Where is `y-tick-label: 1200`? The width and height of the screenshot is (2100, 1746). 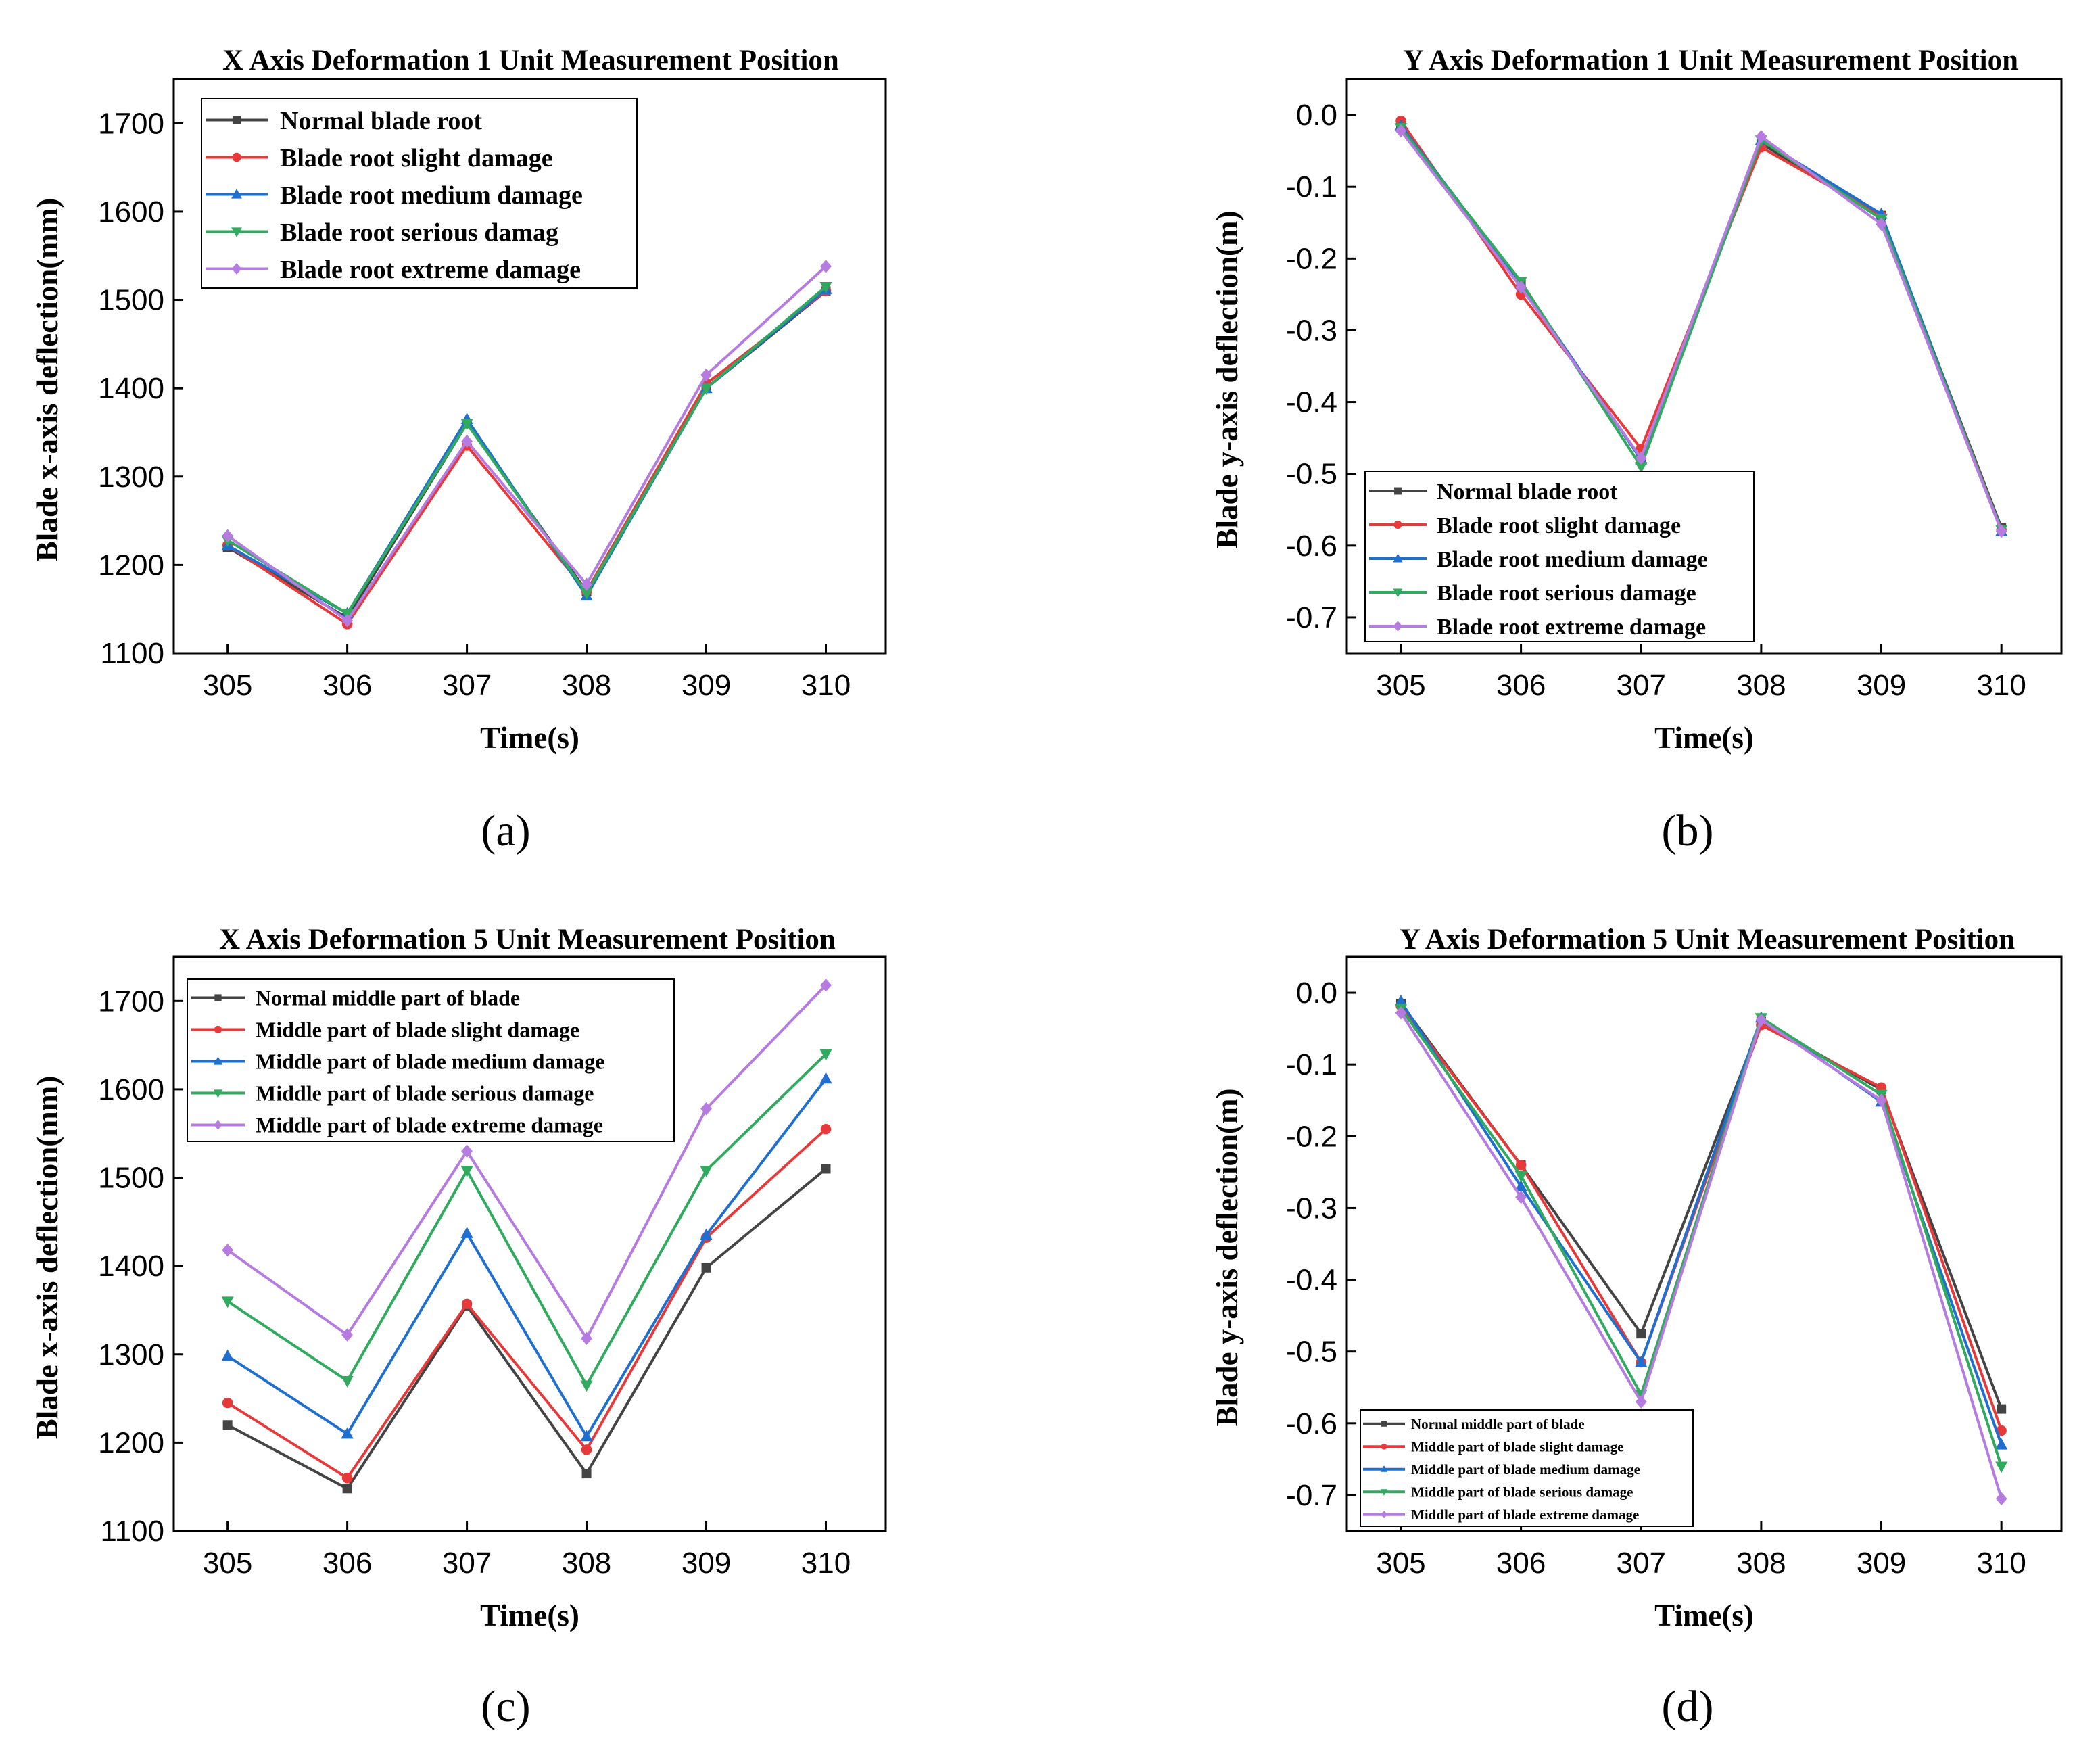 y-tick-label: 1200 is located at coordinates (131, 1443).